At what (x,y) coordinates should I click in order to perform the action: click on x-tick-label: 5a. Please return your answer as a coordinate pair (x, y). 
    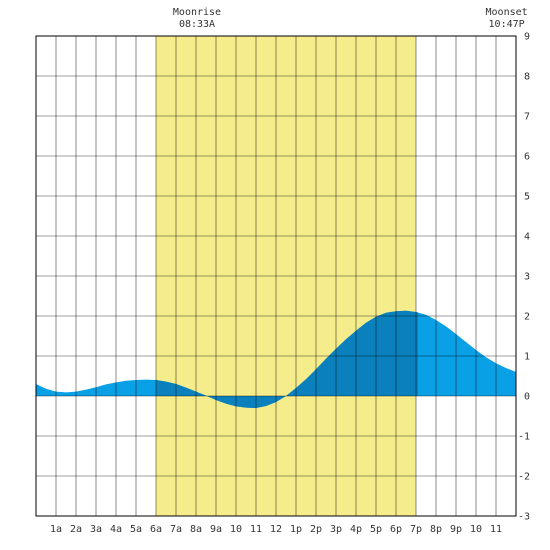
    Looking at the image, I should click on (136, 529).